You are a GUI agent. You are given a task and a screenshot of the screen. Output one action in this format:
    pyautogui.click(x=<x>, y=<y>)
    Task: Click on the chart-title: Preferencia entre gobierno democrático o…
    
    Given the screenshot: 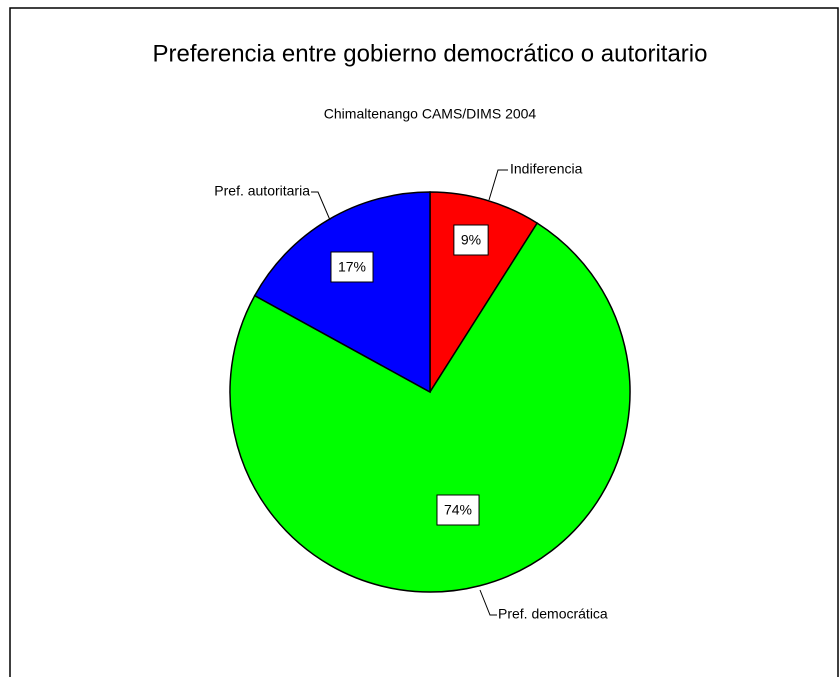 What is the action you would take?
    pyautogui.click(x=430, y=53)
    